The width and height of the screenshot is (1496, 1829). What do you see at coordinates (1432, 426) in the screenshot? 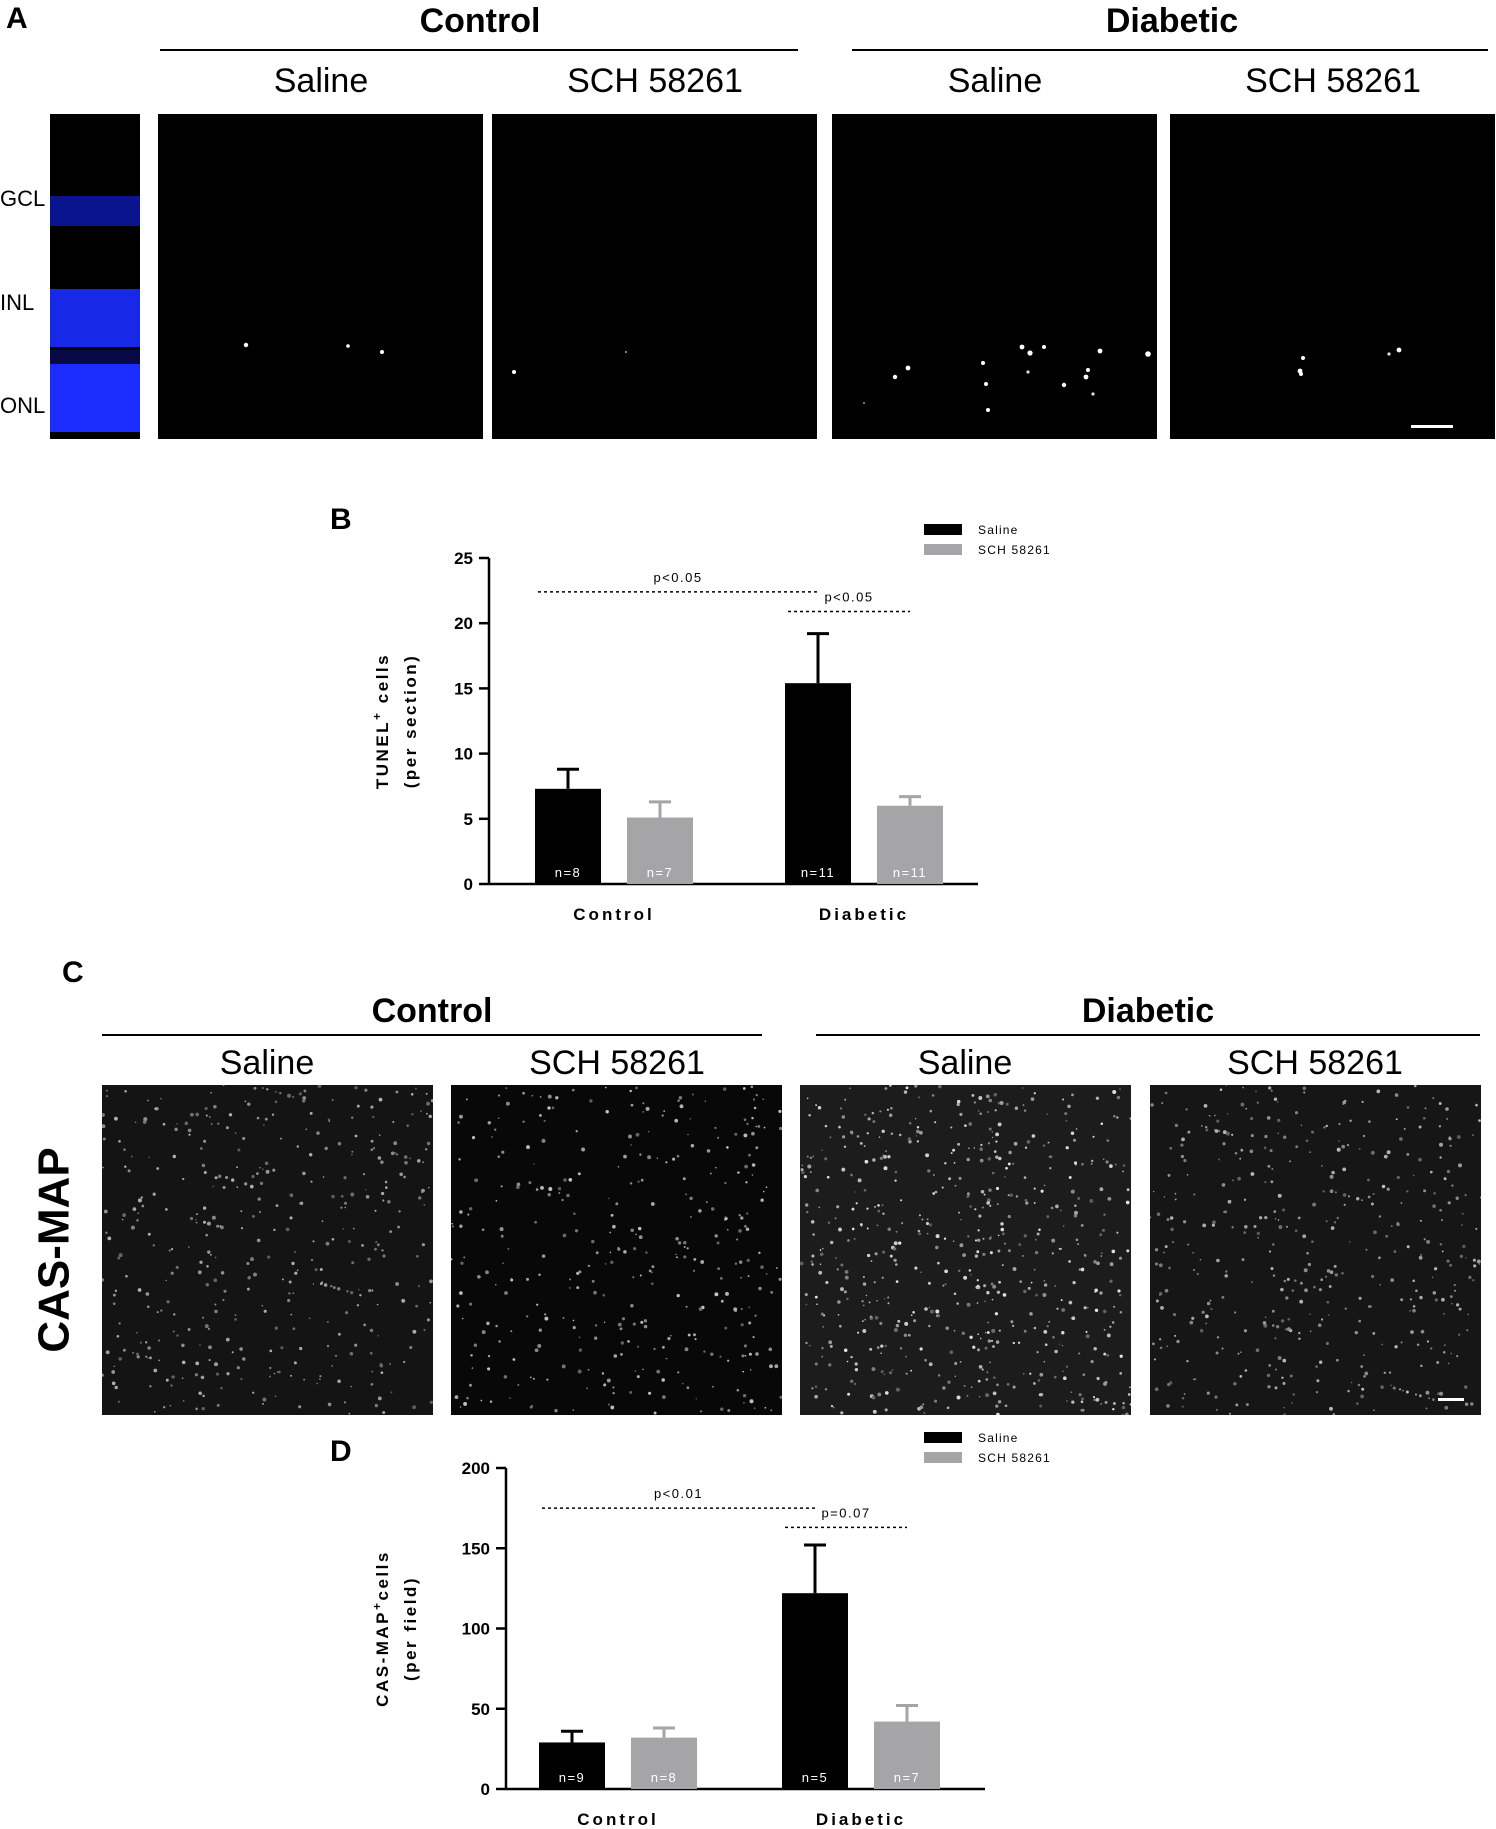
I see `scale-bar` at bounding box center [1432, 426].